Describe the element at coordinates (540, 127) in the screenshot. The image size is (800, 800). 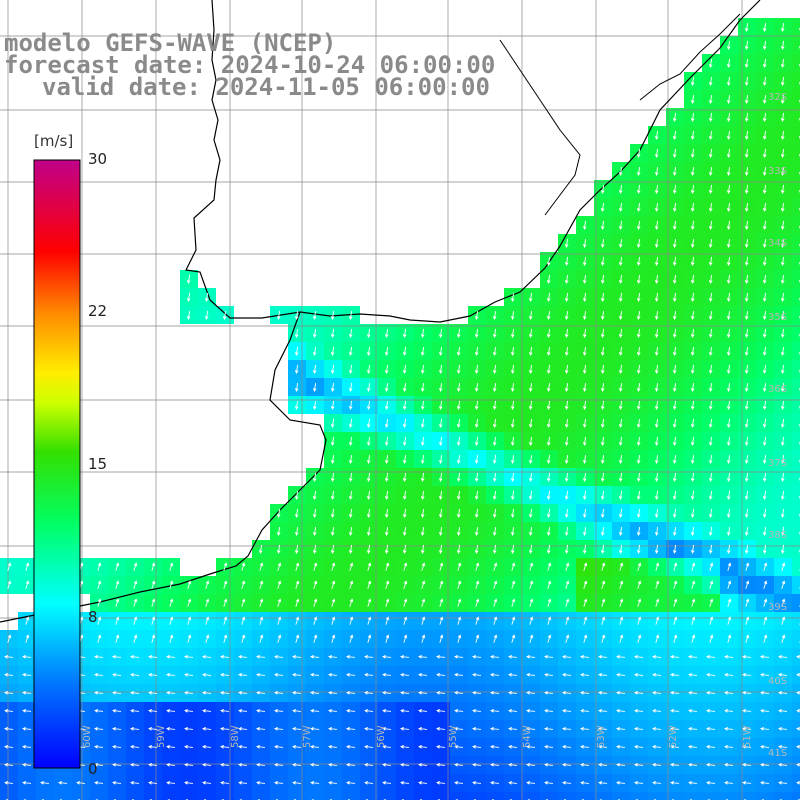
I see `coastline-upper-lagoon` at that location.